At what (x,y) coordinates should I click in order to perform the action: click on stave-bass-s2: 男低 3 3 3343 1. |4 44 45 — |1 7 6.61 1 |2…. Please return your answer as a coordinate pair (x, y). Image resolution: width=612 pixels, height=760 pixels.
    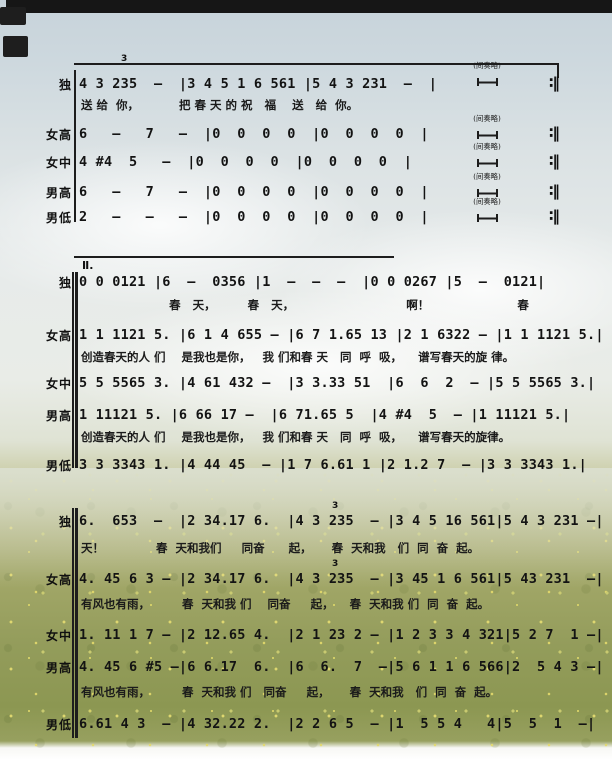
    Looking at the image, I should click on (306, 466).